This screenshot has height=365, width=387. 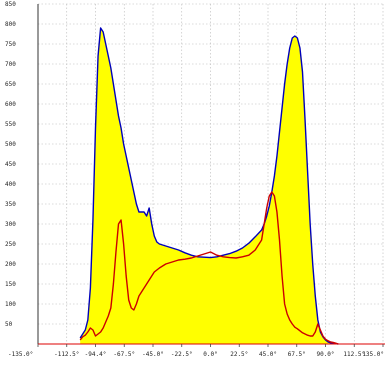 What do you see at coordinates (96, 354) in the screenshot?
I see `x-tick-label: -94.4°` at bounding box center [96, 354].